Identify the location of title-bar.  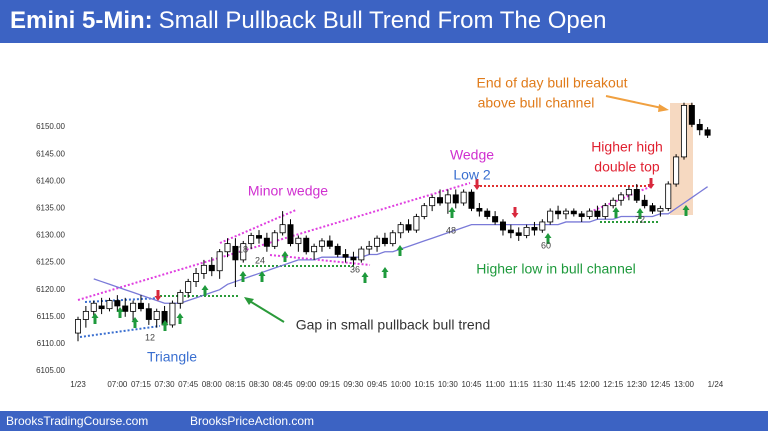
(384, 21).